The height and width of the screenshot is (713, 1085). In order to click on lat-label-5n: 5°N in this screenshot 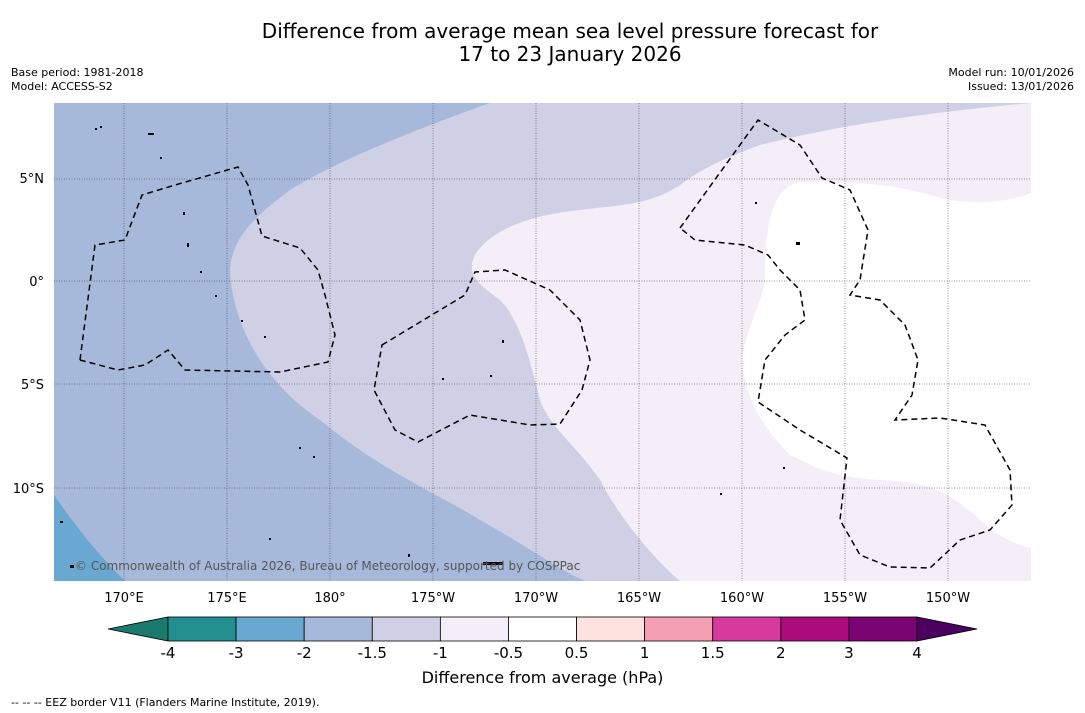, I will do `click(32, 179)`.